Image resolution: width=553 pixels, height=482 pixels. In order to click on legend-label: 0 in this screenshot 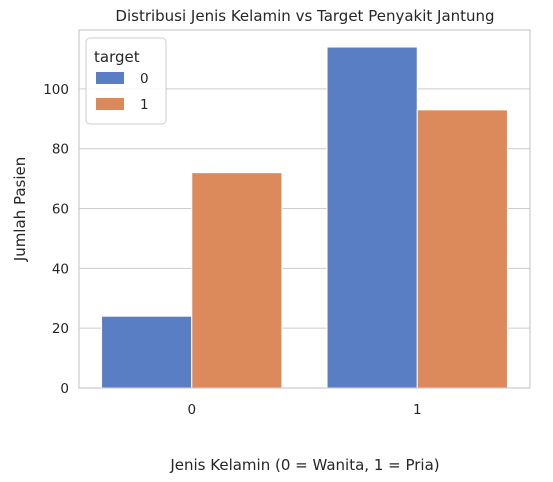, I will do `click(144, 79)`.